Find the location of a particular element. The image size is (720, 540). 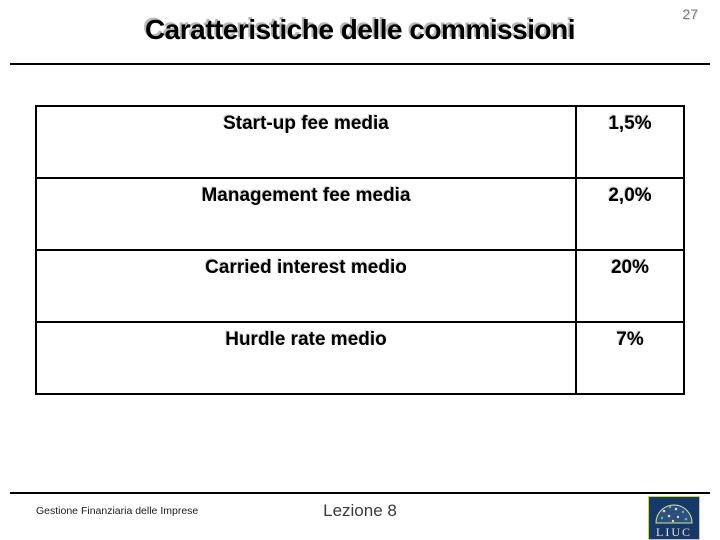

footer-divider is located at coordinates (360, 493).